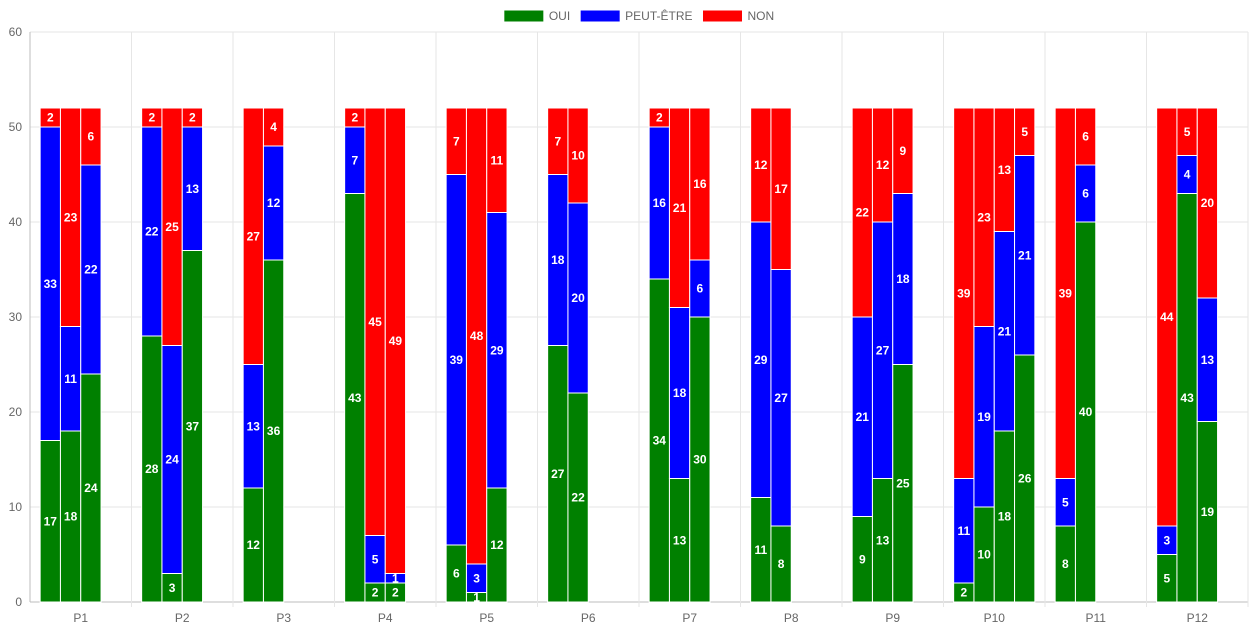  Describe the element at coordinates (375, 355) in the screenshot. I see `bar-P4-2: 2 5 45` at that location.